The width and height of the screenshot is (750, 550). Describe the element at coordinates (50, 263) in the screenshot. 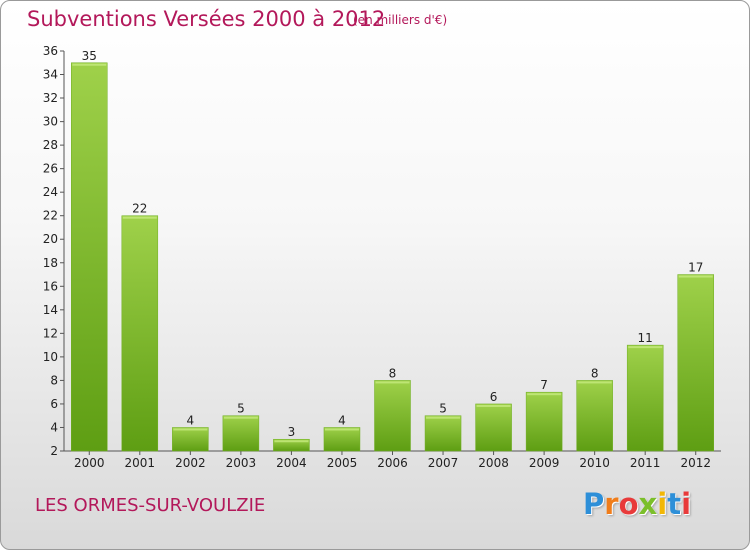

I see `y-tick-label: 18` at that location.